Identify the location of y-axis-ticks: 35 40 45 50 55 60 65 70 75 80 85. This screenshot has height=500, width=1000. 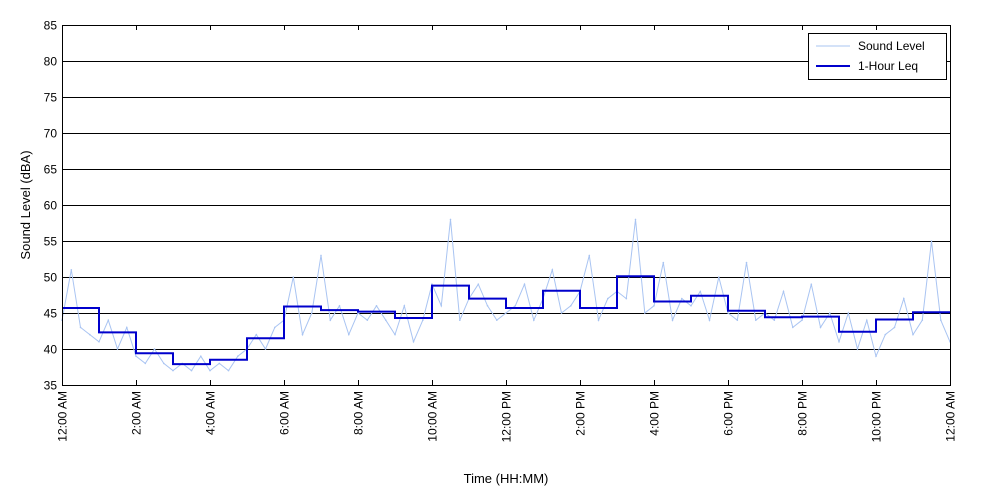
(55, 206).